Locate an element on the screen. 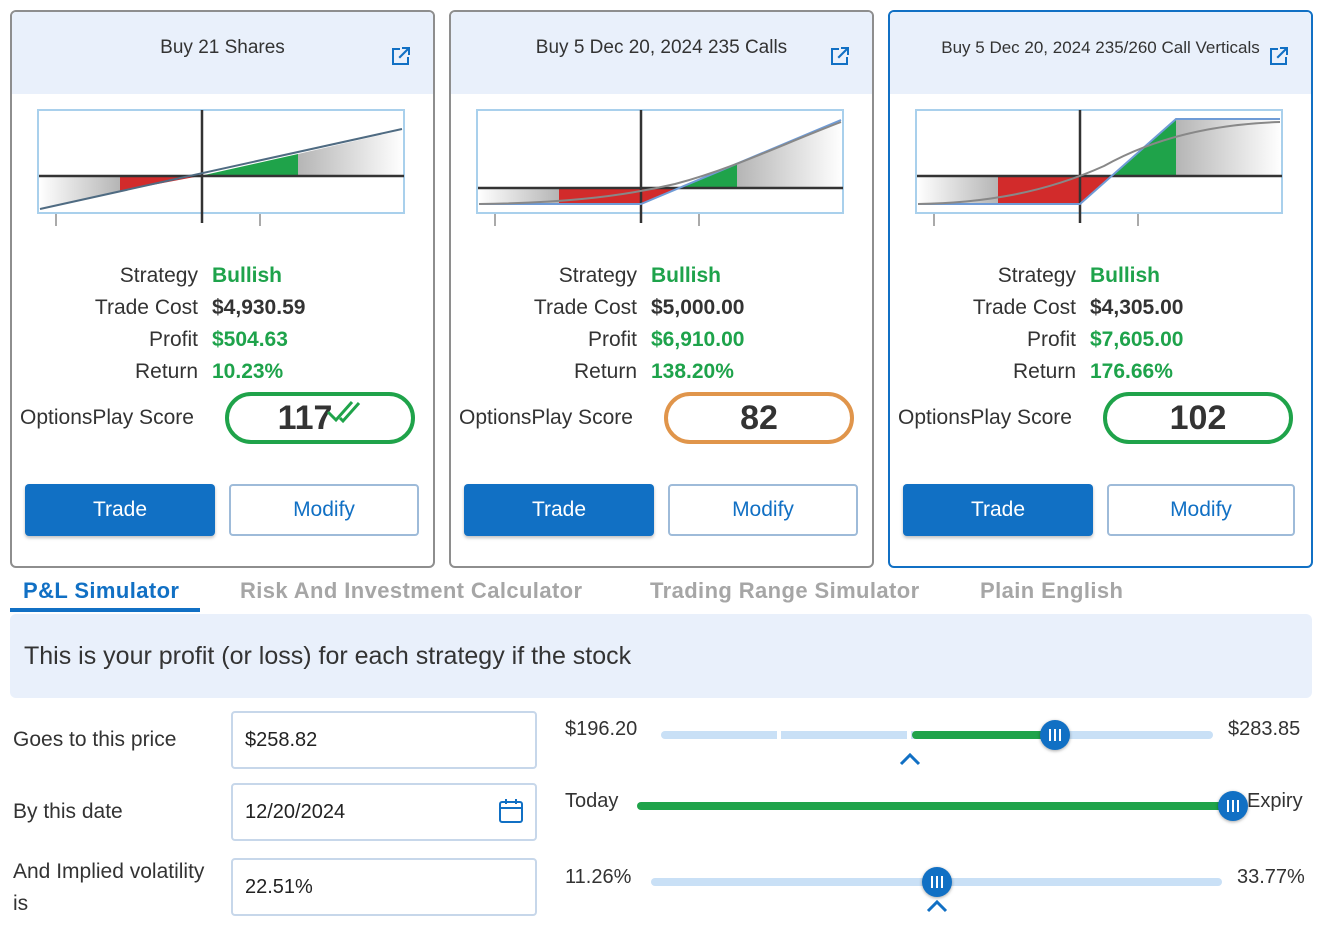 The image size is (1322, 936). active-tab-indicator is located at coordinates (105, 610).